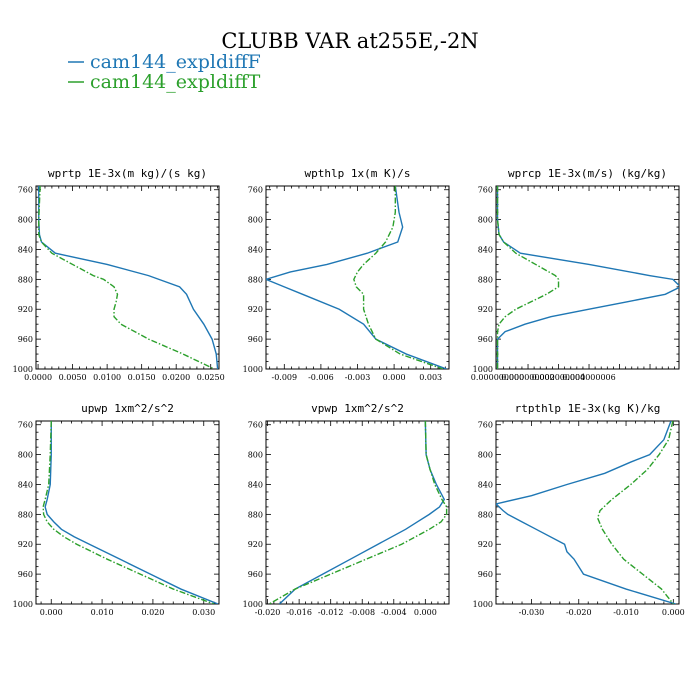 The width and height of the screenshot is (700, 700). I want to click on panel-title: upwp 1xm^2/s^2, so click(127, 408).